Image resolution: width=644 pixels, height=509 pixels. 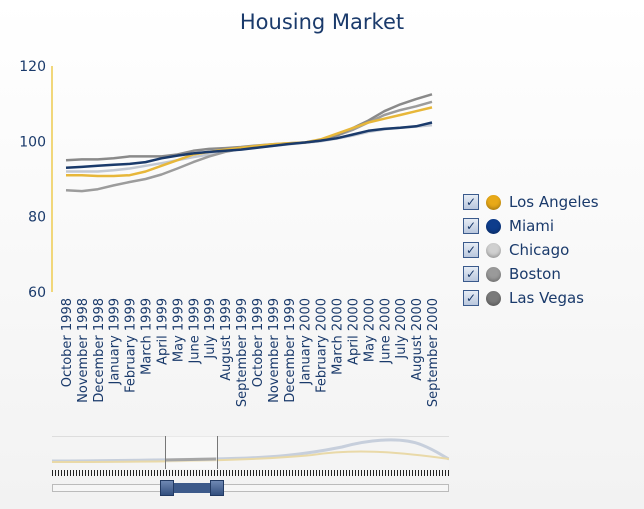 What do you see at coordinates (217, 488) in the screenshot?
I see `range-end-handle` at bounding box center [217, 488].